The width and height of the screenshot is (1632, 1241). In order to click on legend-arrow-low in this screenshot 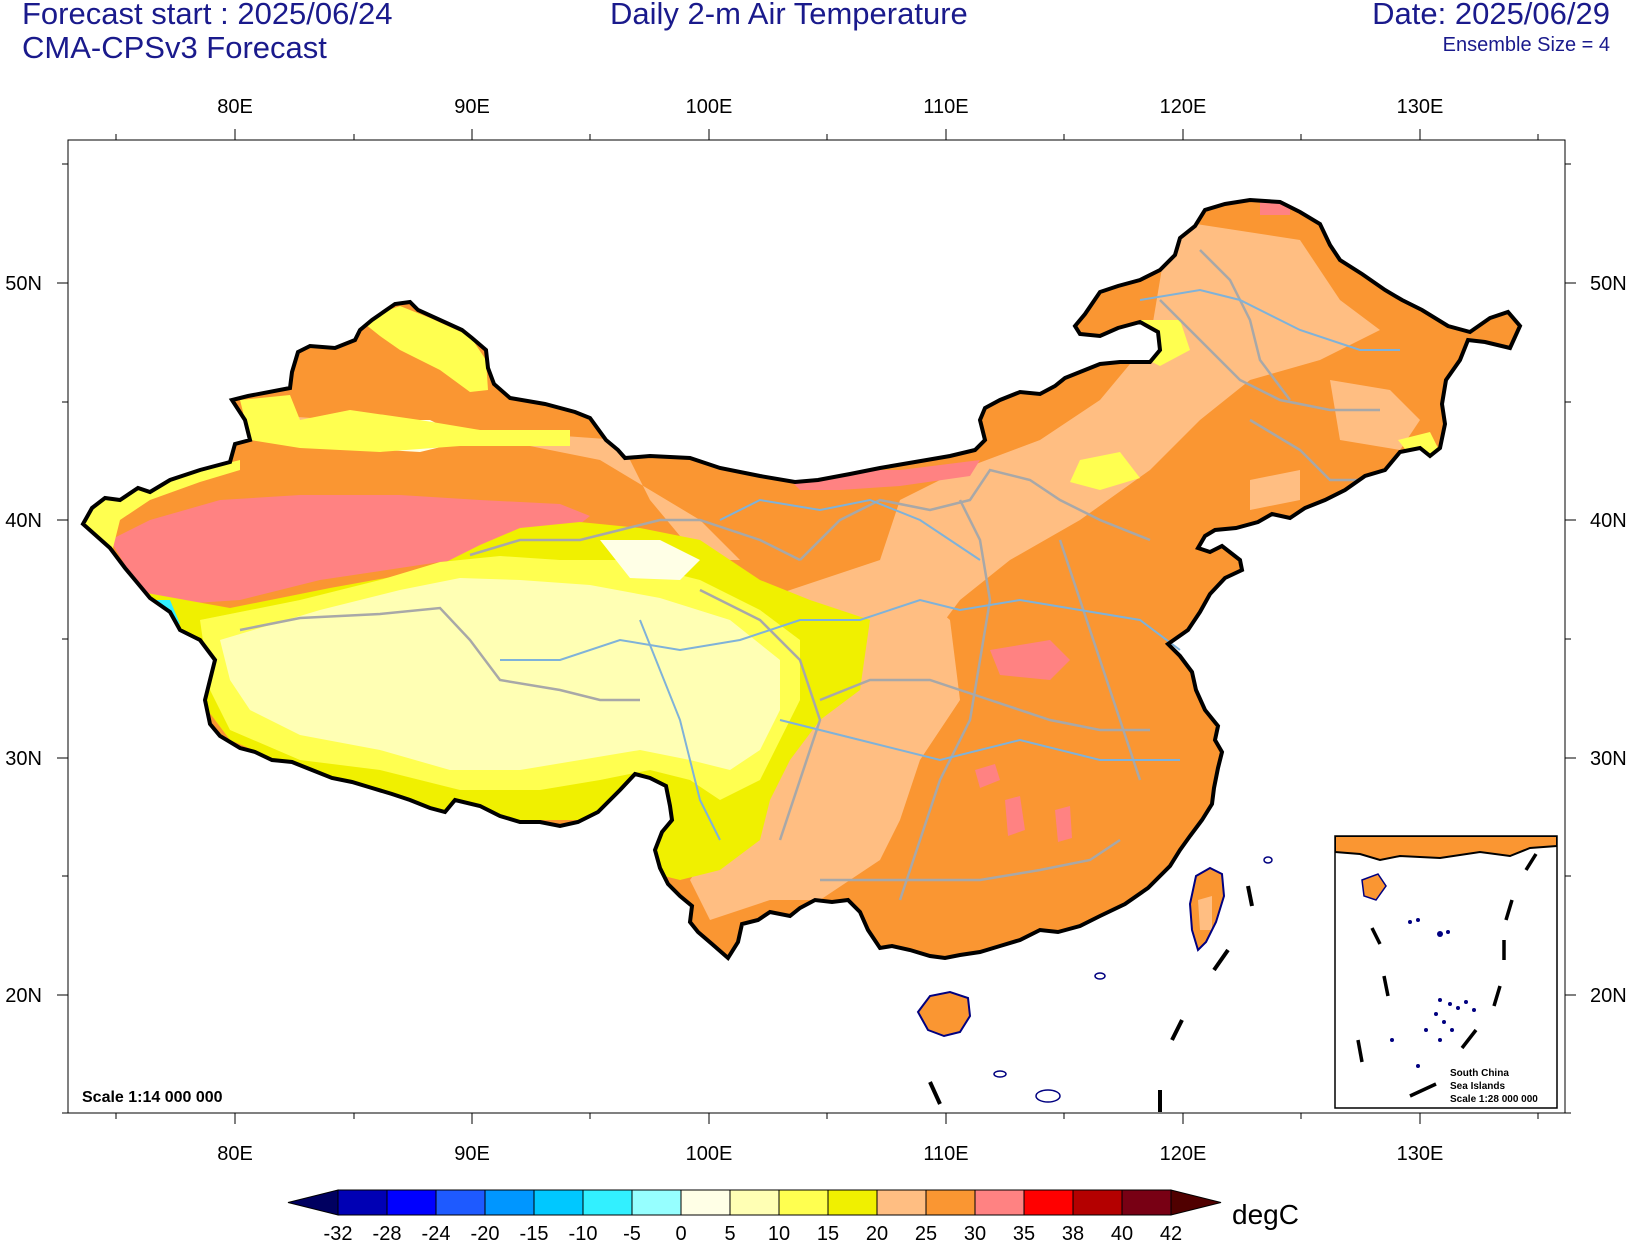, I will do `click(313, 1202)`.